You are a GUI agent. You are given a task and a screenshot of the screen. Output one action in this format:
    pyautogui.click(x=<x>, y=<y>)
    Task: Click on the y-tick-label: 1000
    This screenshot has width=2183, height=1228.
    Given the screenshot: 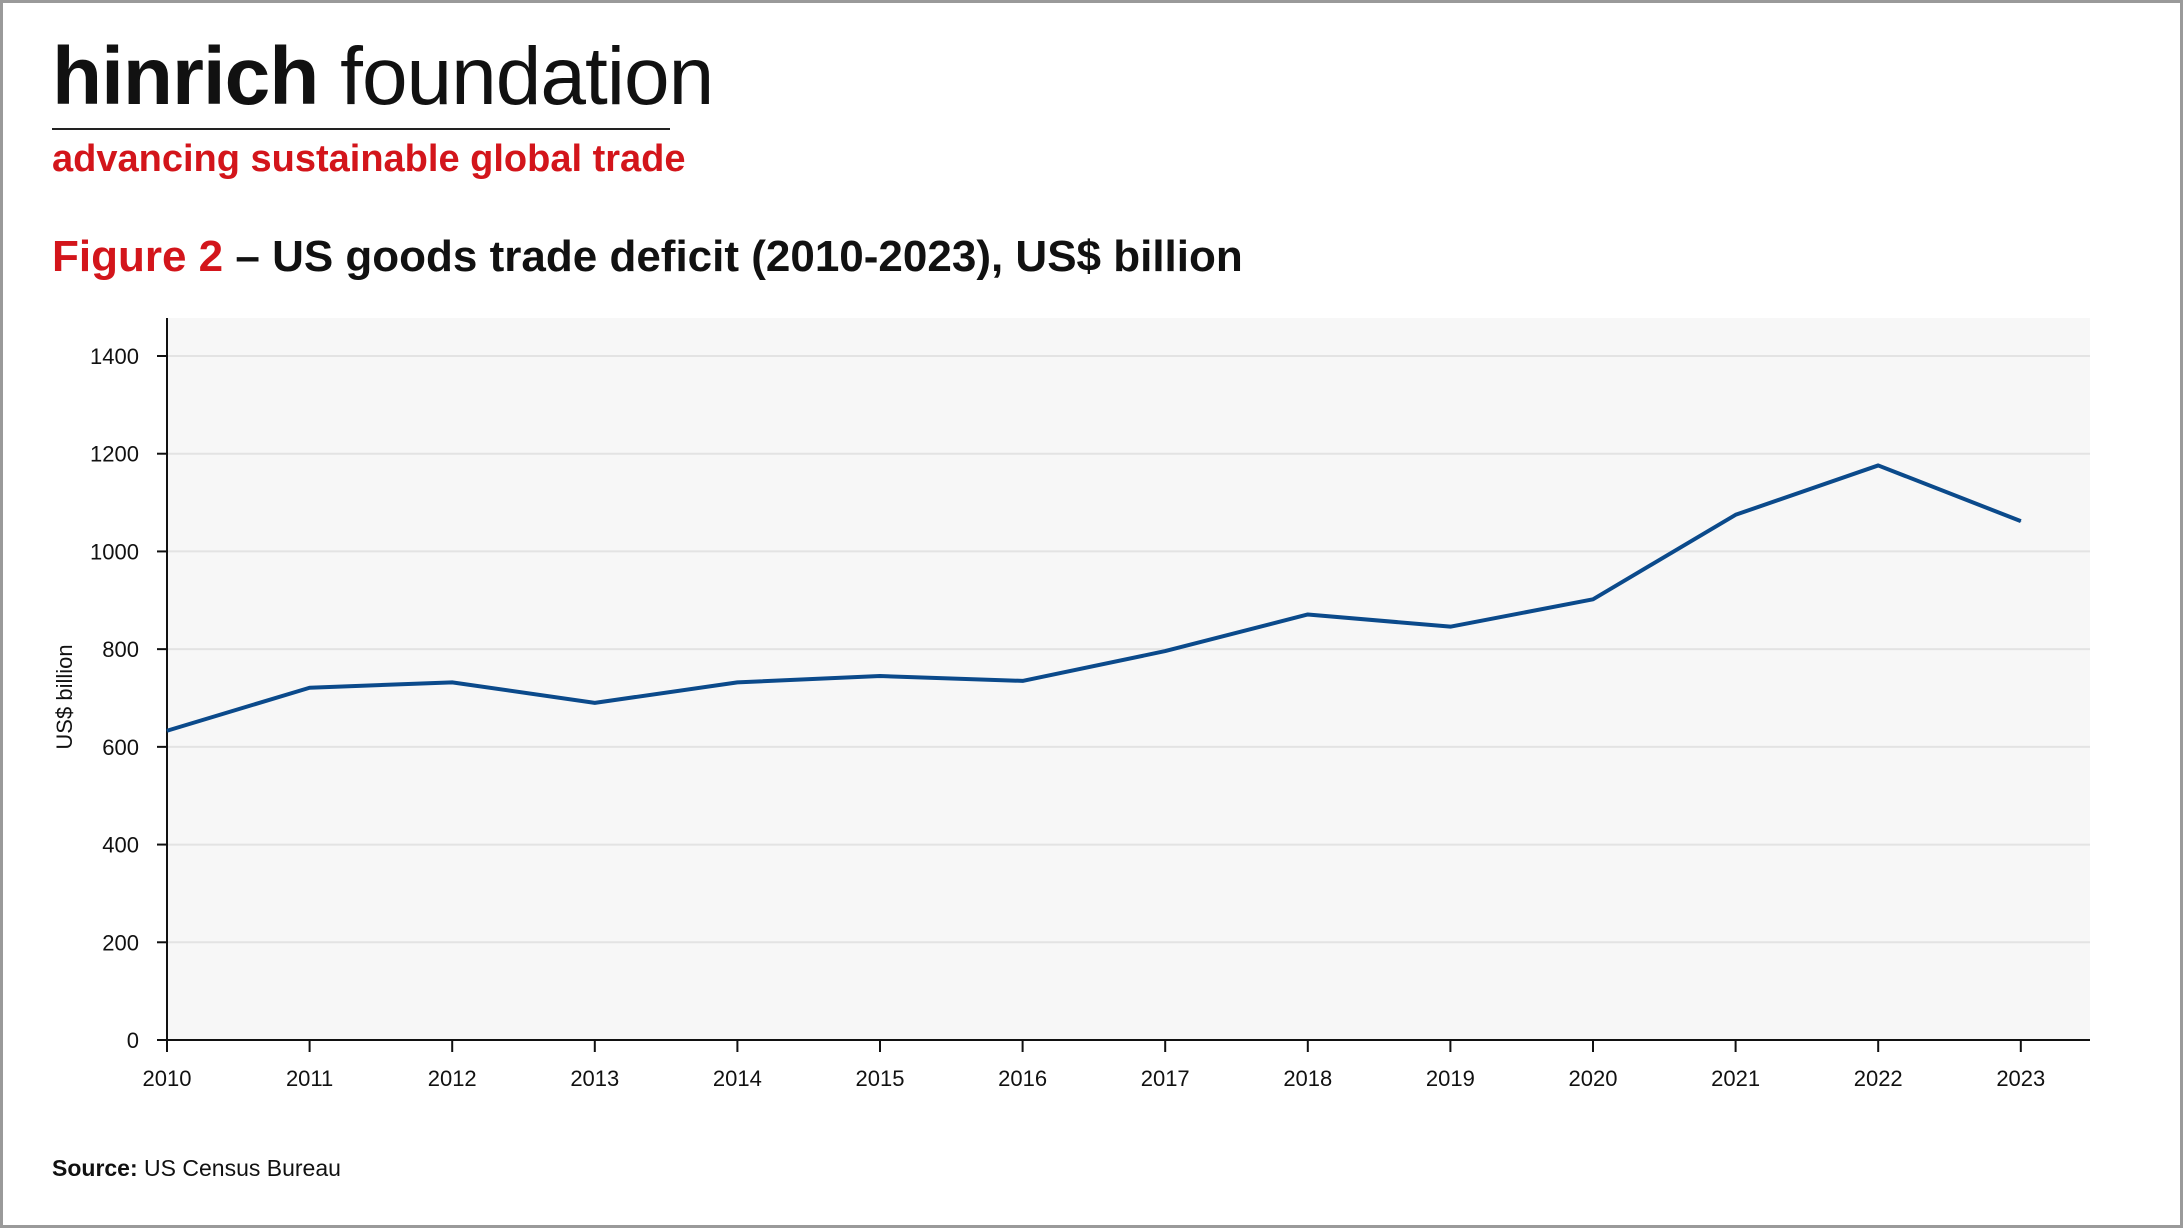 What is the action you would take?
    pyautogui.click(x=114, y=551)
    